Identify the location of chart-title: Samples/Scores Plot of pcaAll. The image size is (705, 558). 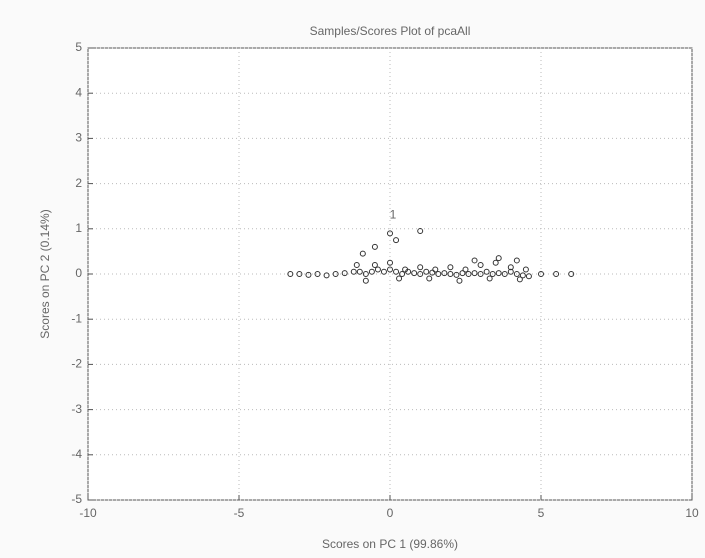
(390, 31).